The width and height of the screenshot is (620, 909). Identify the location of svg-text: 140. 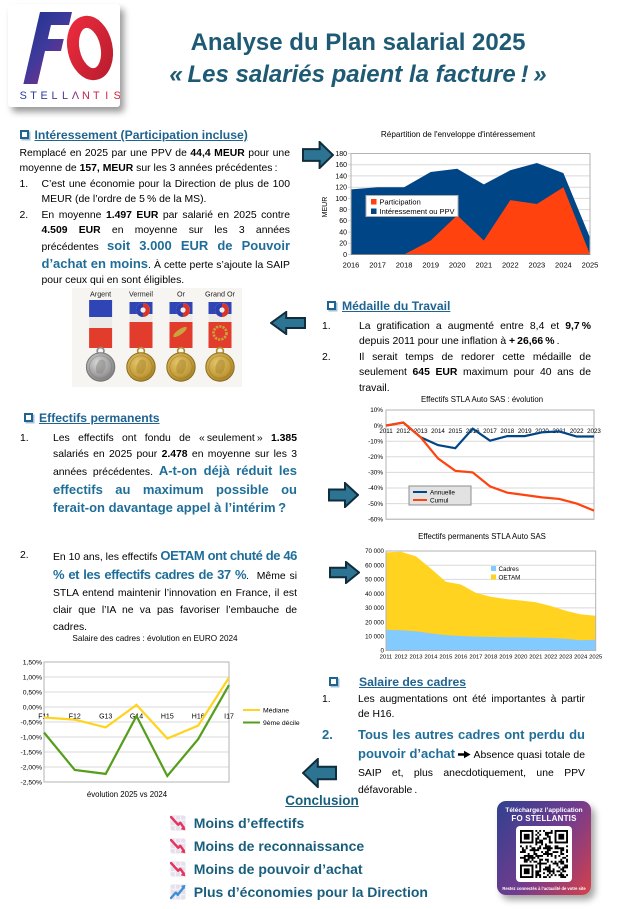
(341, 176).